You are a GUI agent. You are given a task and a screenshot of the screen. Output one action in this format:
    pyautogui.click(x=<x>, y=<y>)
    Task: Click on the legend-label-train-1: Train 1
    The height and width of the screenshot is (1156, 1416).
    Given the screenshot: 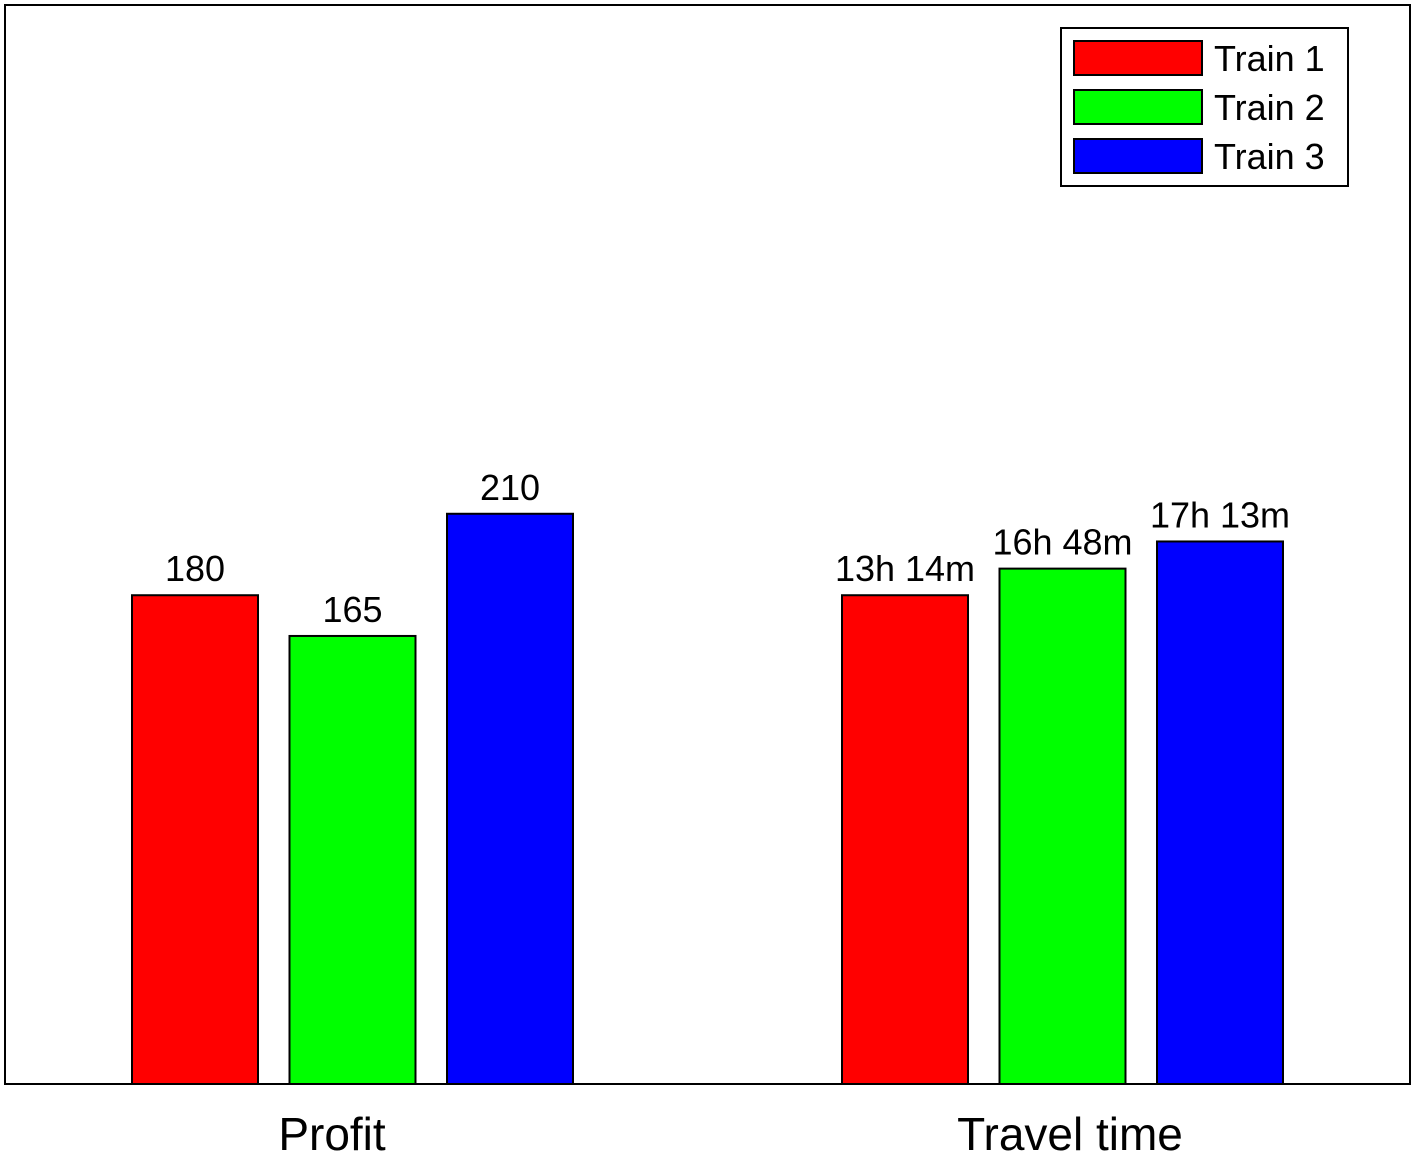 What is the action you would take?
    pyautogui.click(x=1269, y=58)
    